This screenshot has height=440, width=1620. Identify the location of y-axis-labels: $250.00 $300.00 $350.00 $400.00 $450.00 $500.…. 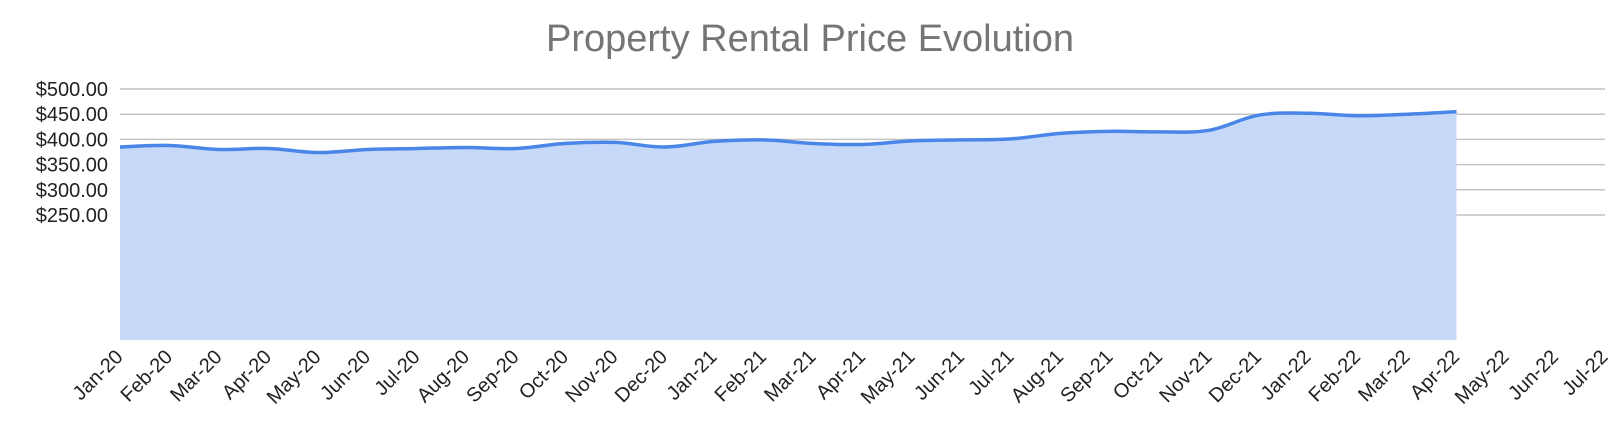
(72, 153).